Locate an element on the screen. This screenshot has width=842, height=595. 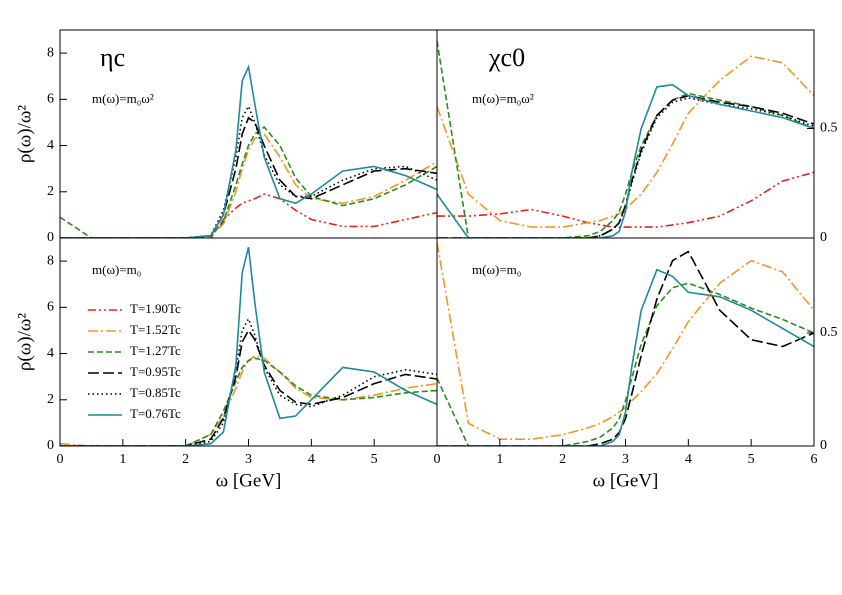
legend-label: T=1.27Tc is located at coordinates (155, 350).